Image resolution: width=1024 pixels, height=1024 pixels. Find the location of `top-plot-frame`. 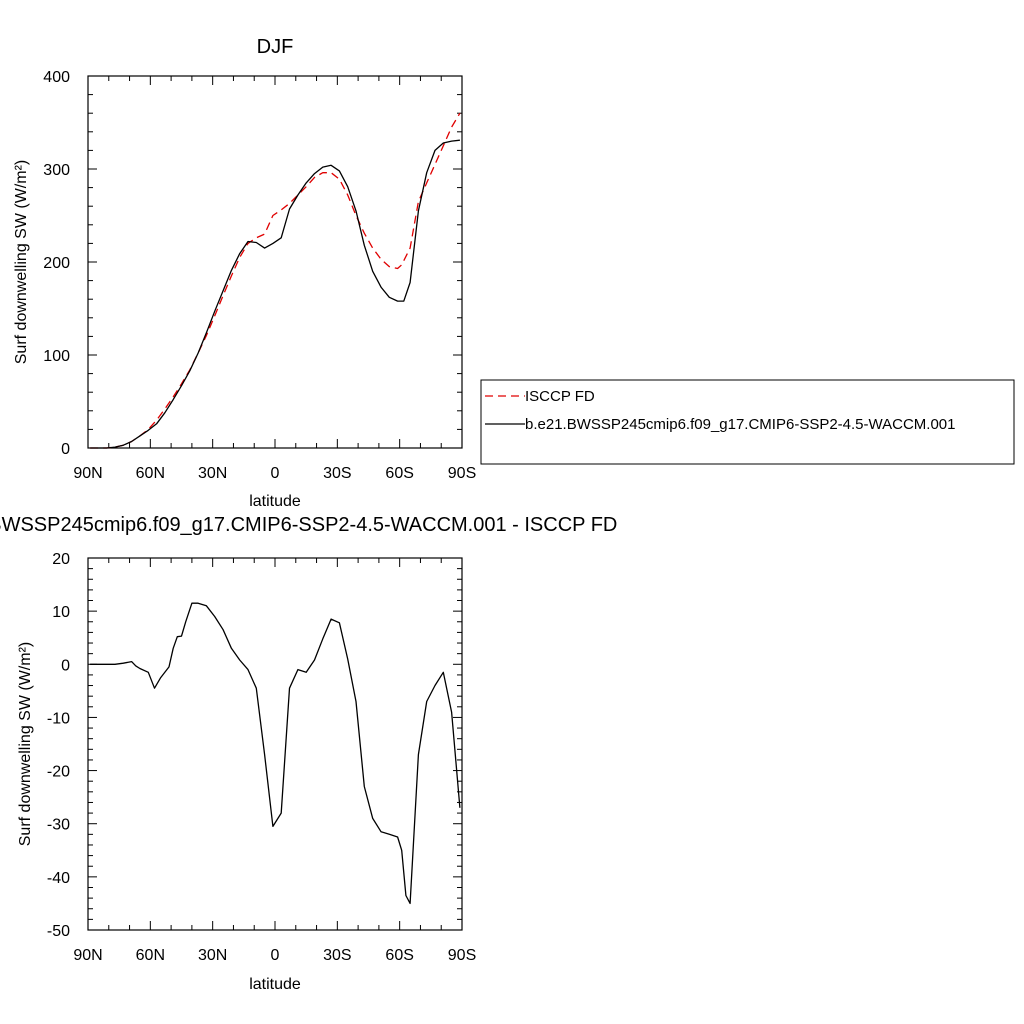

top-plot-frame is located at coordinates (275, 262).